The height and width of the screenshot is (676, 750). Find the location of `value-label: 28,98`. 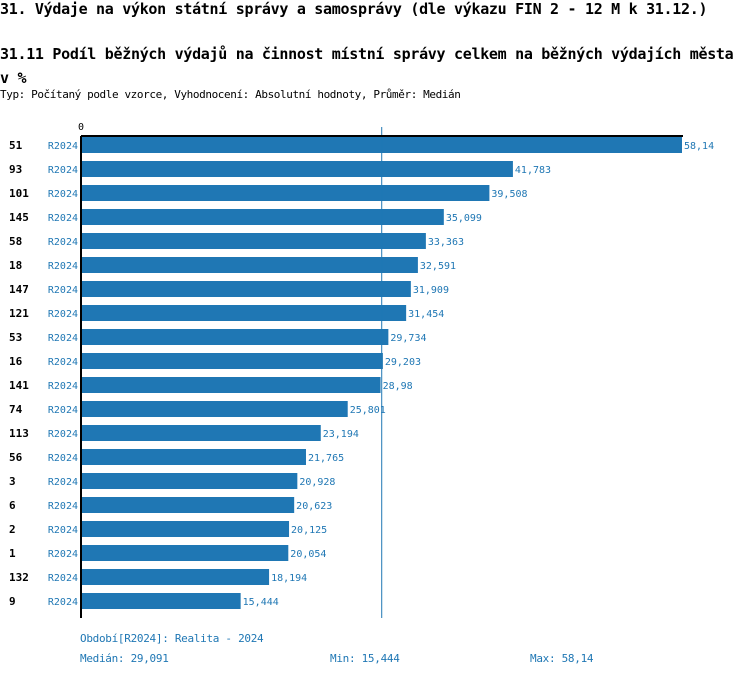

value-label: 28,98 is located at coordinates (398, 386).